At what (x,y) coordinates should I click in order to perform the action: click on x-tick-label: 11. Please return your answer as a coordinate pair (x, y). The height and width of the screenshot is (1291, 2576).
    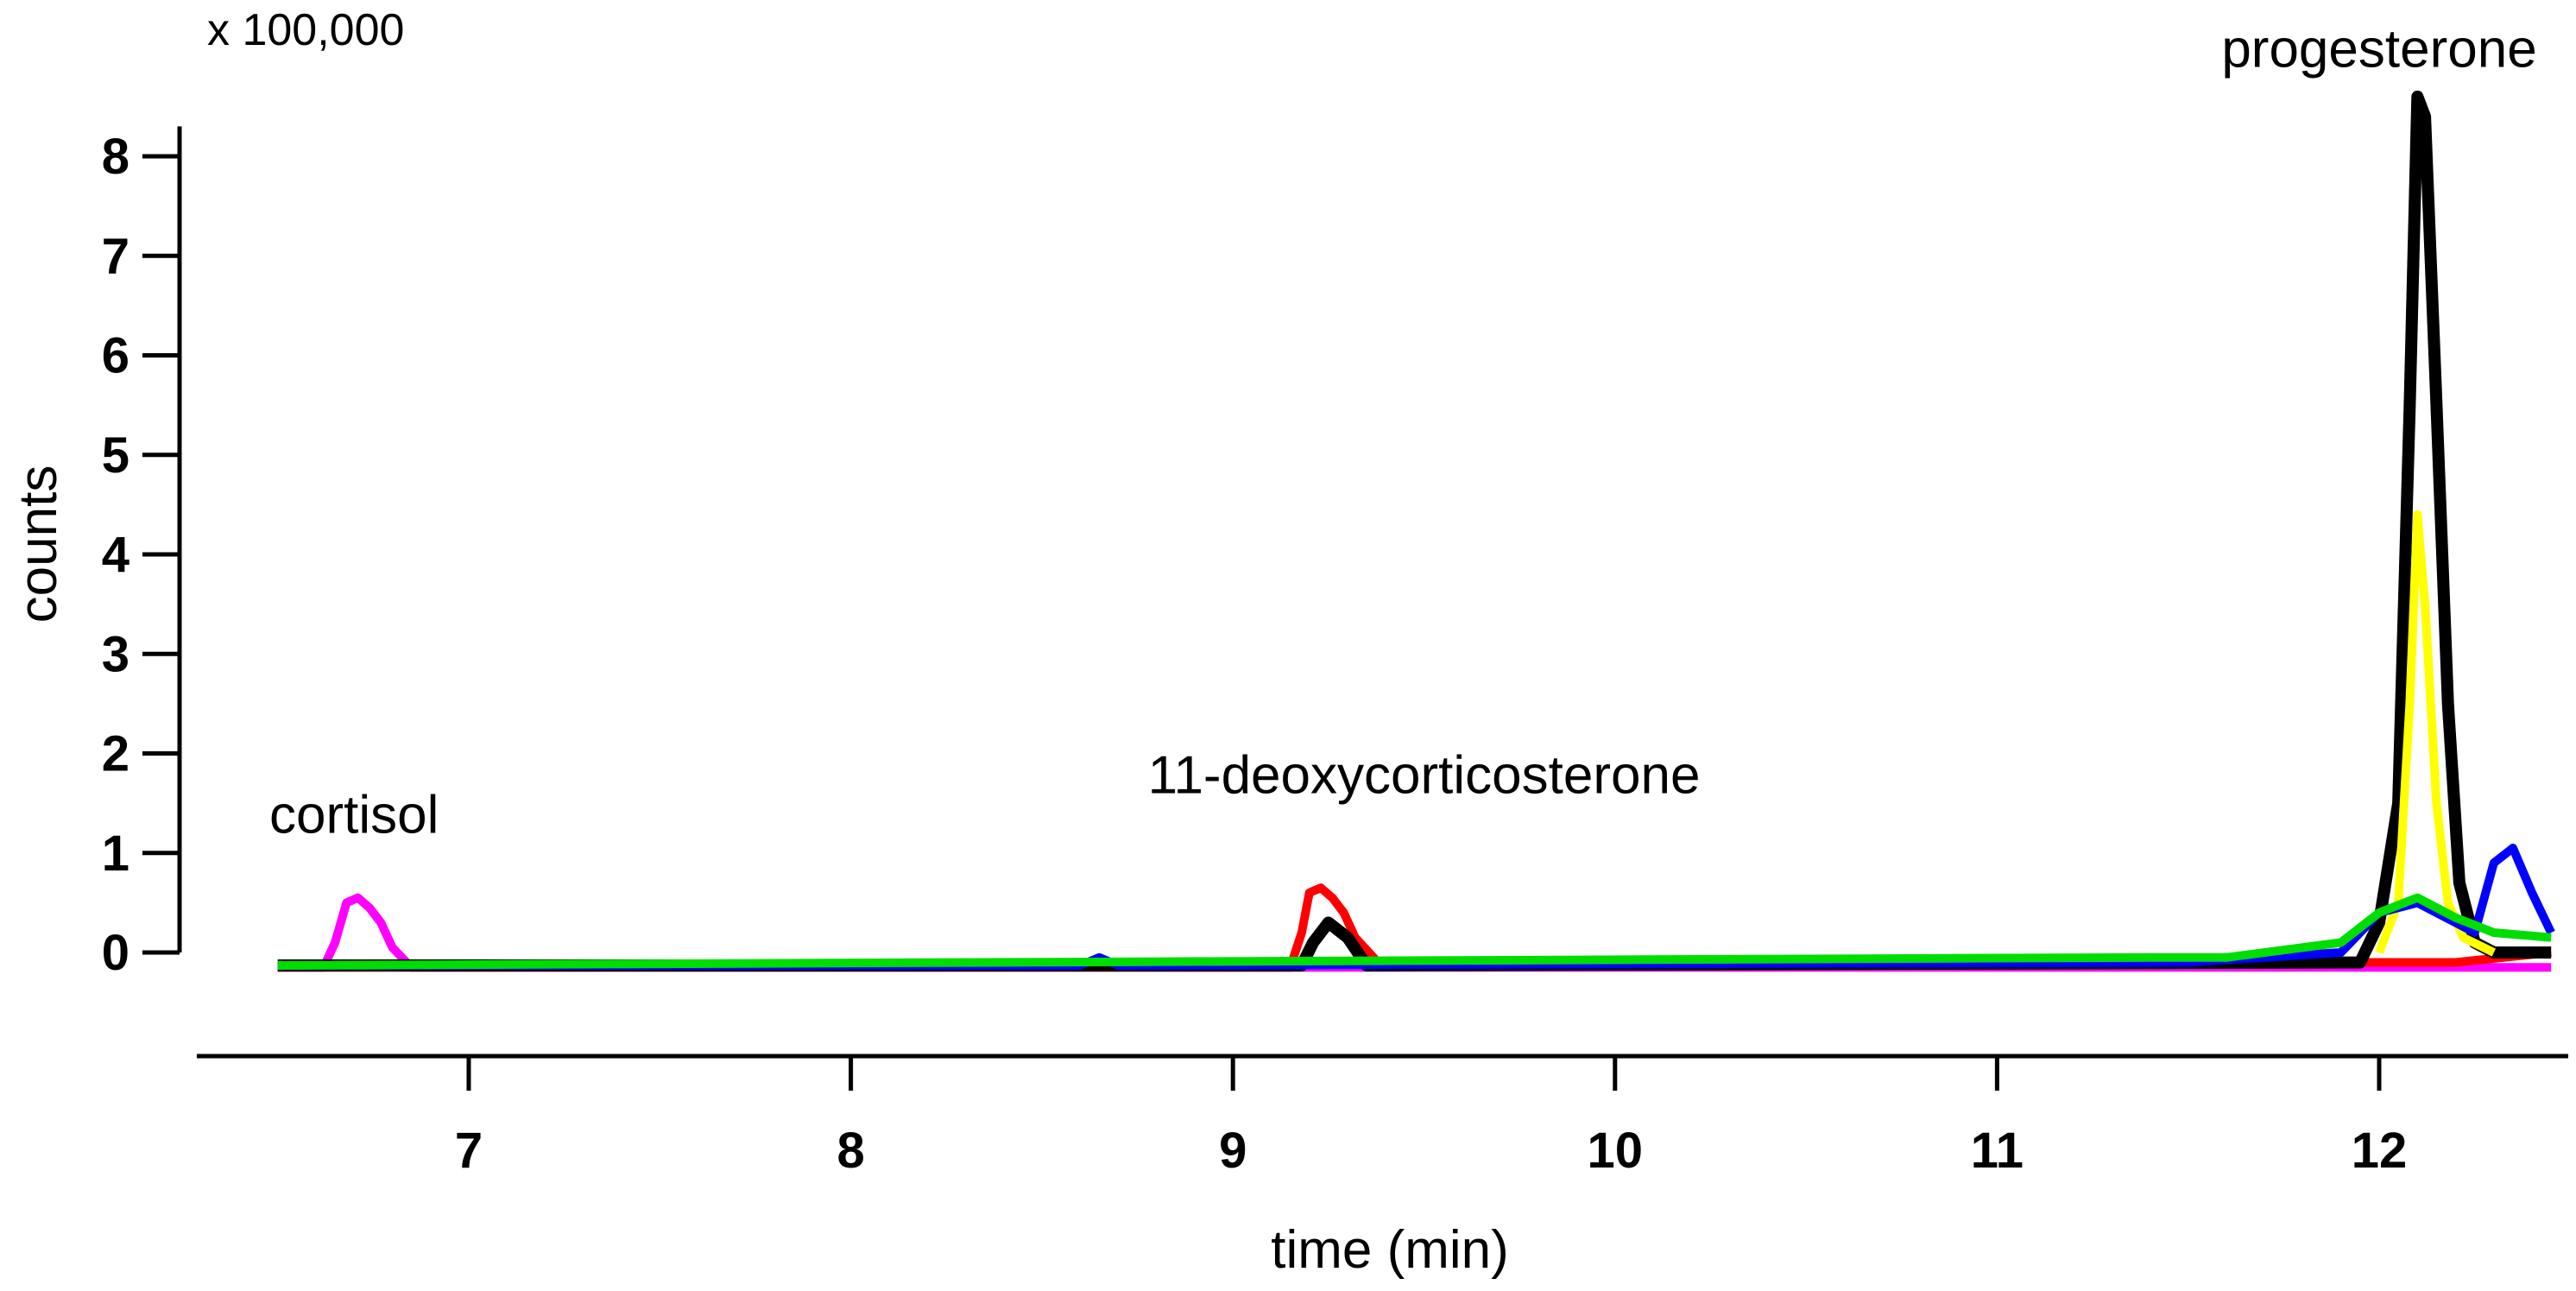
    Looking at the image, I should click on (1997, 1151).